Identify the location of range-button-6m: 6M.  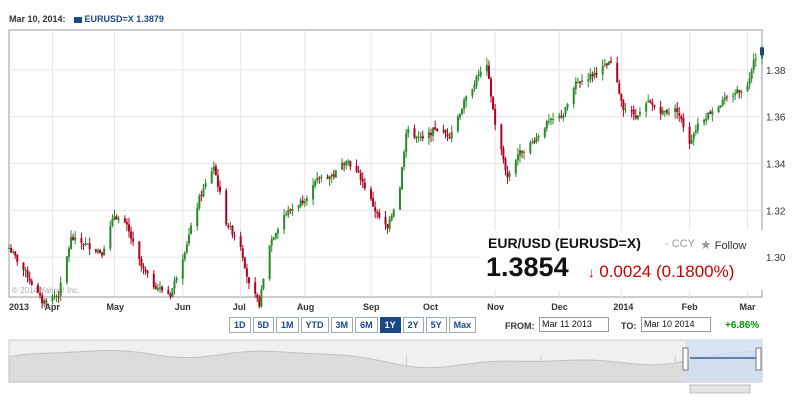
(366, 325).